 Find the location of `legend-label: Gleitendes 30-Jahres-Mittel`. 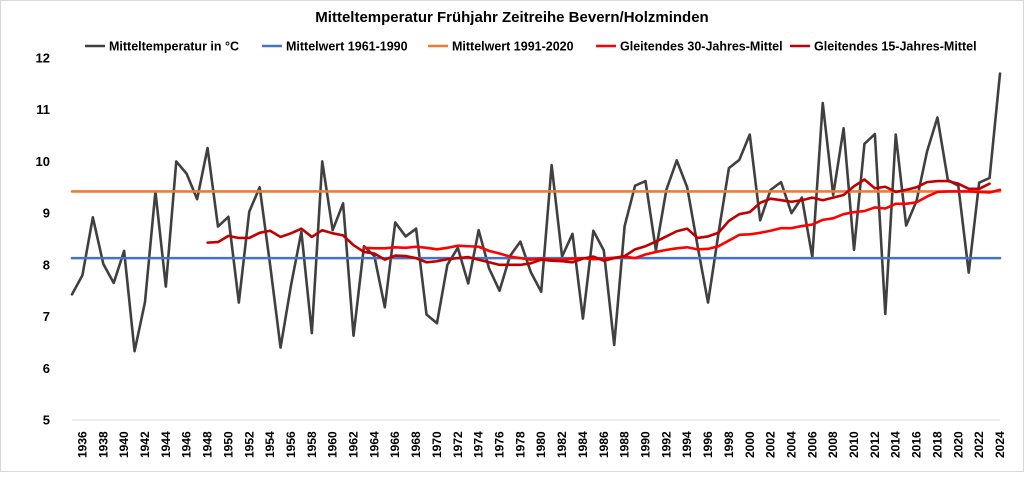

legend-label: Gleitendes 30-Jahres-Mittel is located at coordinates (701, 47).